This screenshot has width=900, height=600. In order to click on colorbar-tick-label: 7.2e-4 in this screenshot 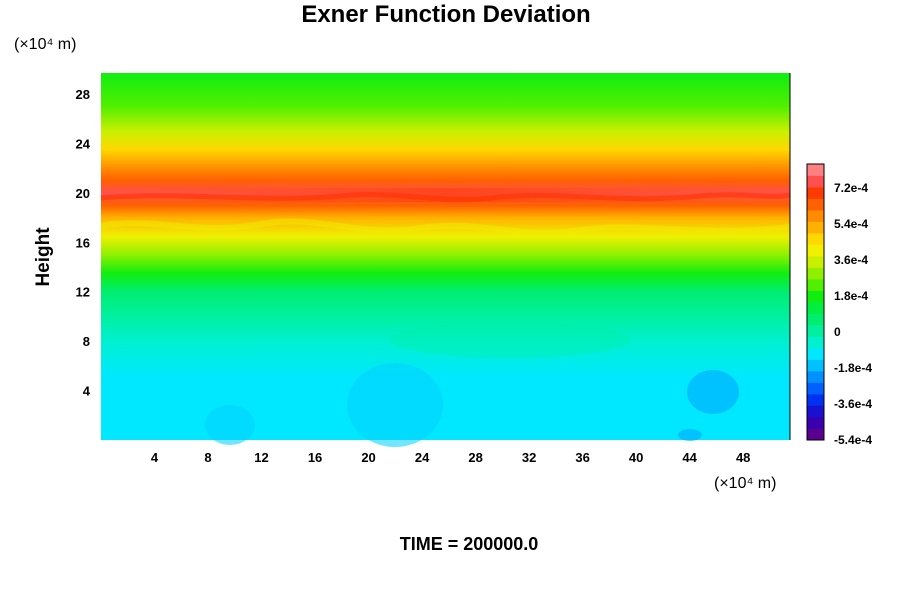, I will do `click(851, 188)`.